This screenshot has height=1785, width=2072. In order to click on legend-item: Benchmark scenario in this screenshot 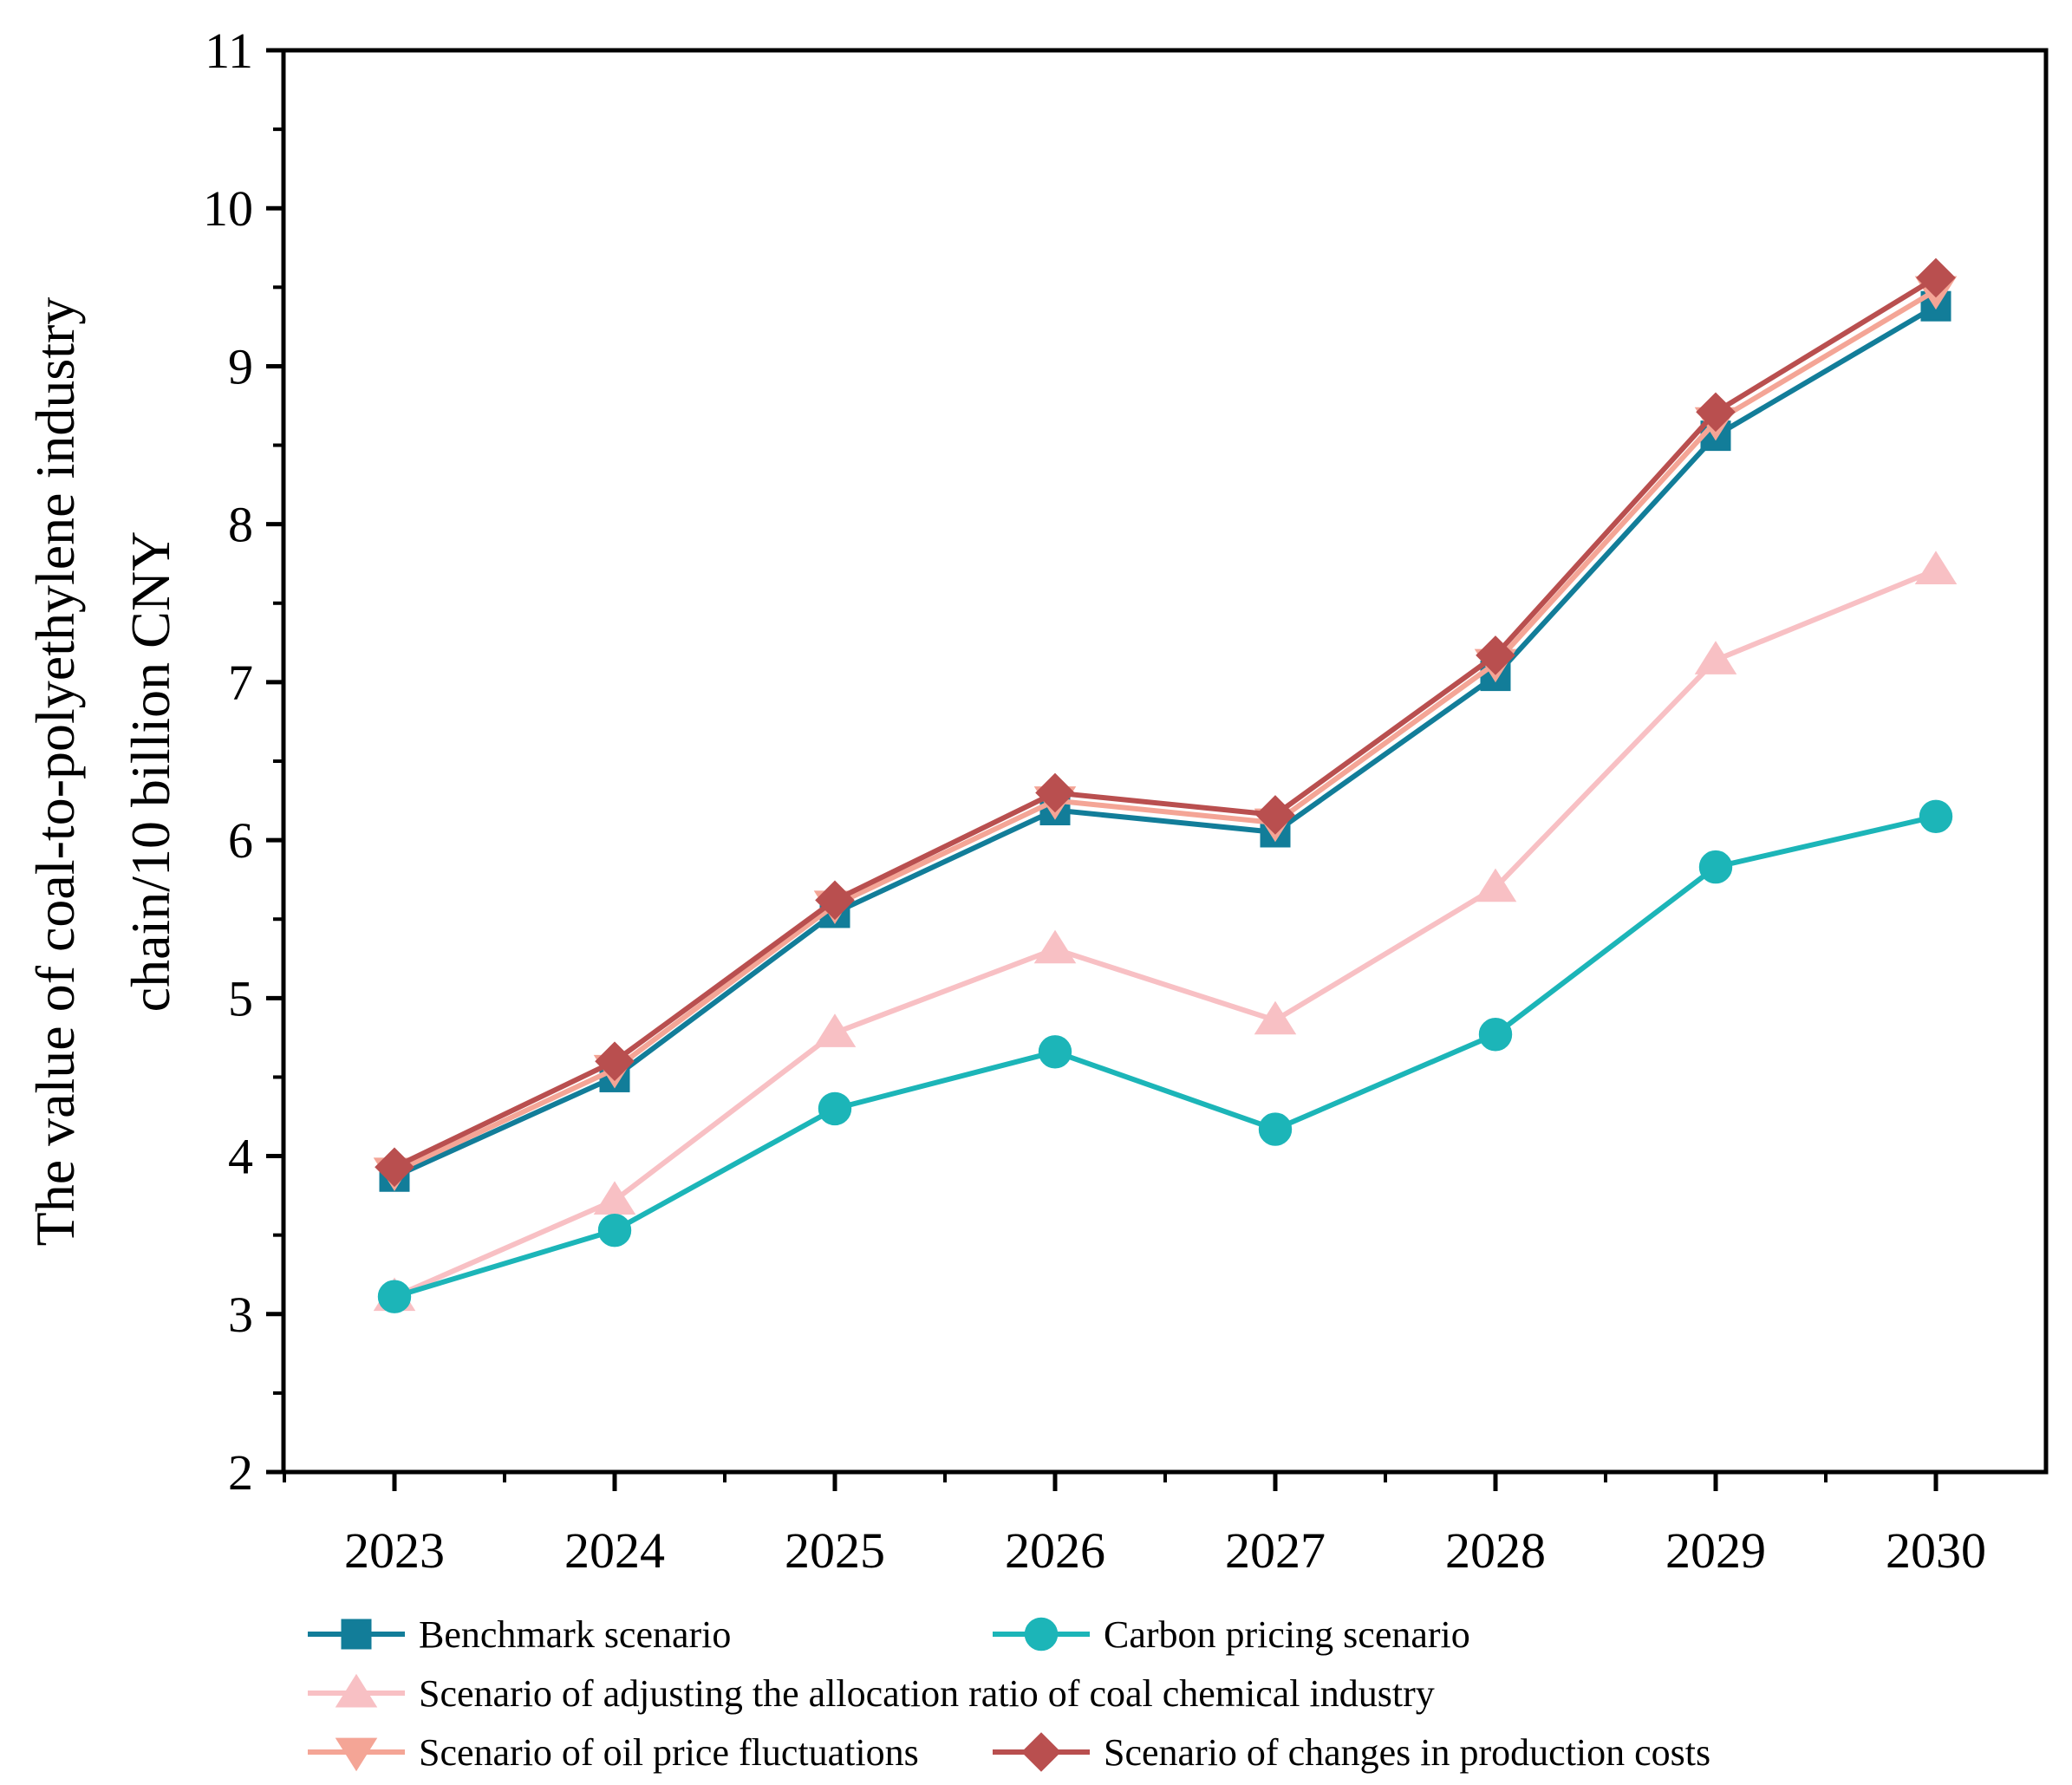, I will do `click(519, 1634)`.